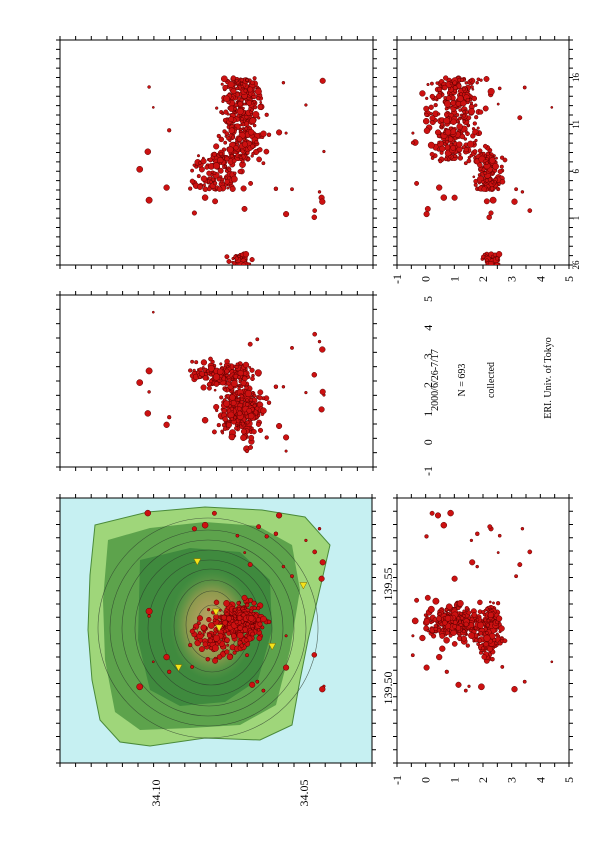  What do you see at coordinates (397, 279) in the screenshot?
I see `time-depth-depth-tick: -1` at bounding box center [397, 279].